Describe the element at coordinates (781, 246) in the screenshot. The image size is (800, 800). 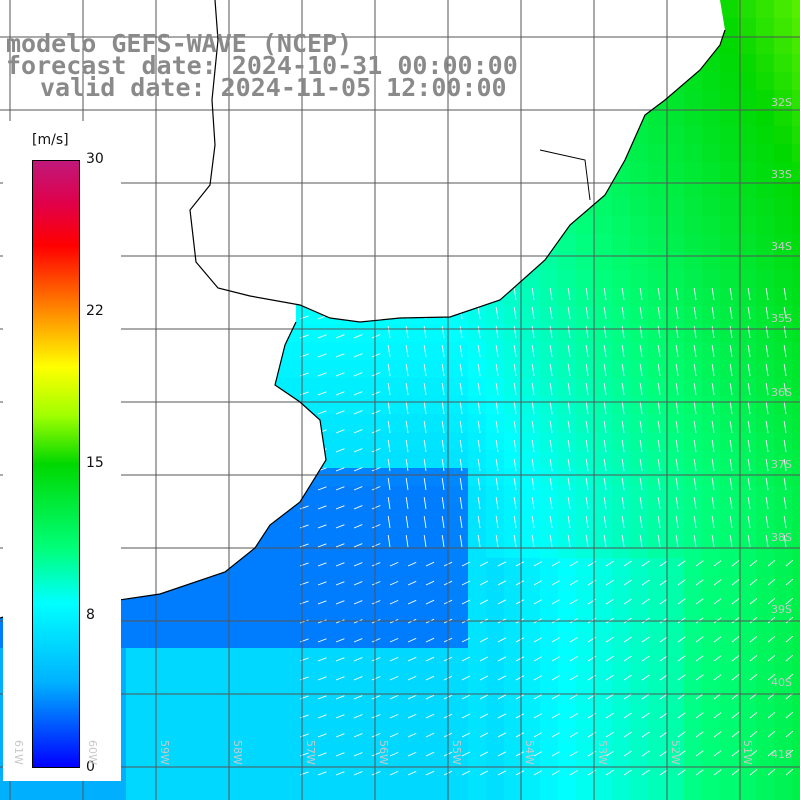
I see `lat-label-34s: 34S` at that location.